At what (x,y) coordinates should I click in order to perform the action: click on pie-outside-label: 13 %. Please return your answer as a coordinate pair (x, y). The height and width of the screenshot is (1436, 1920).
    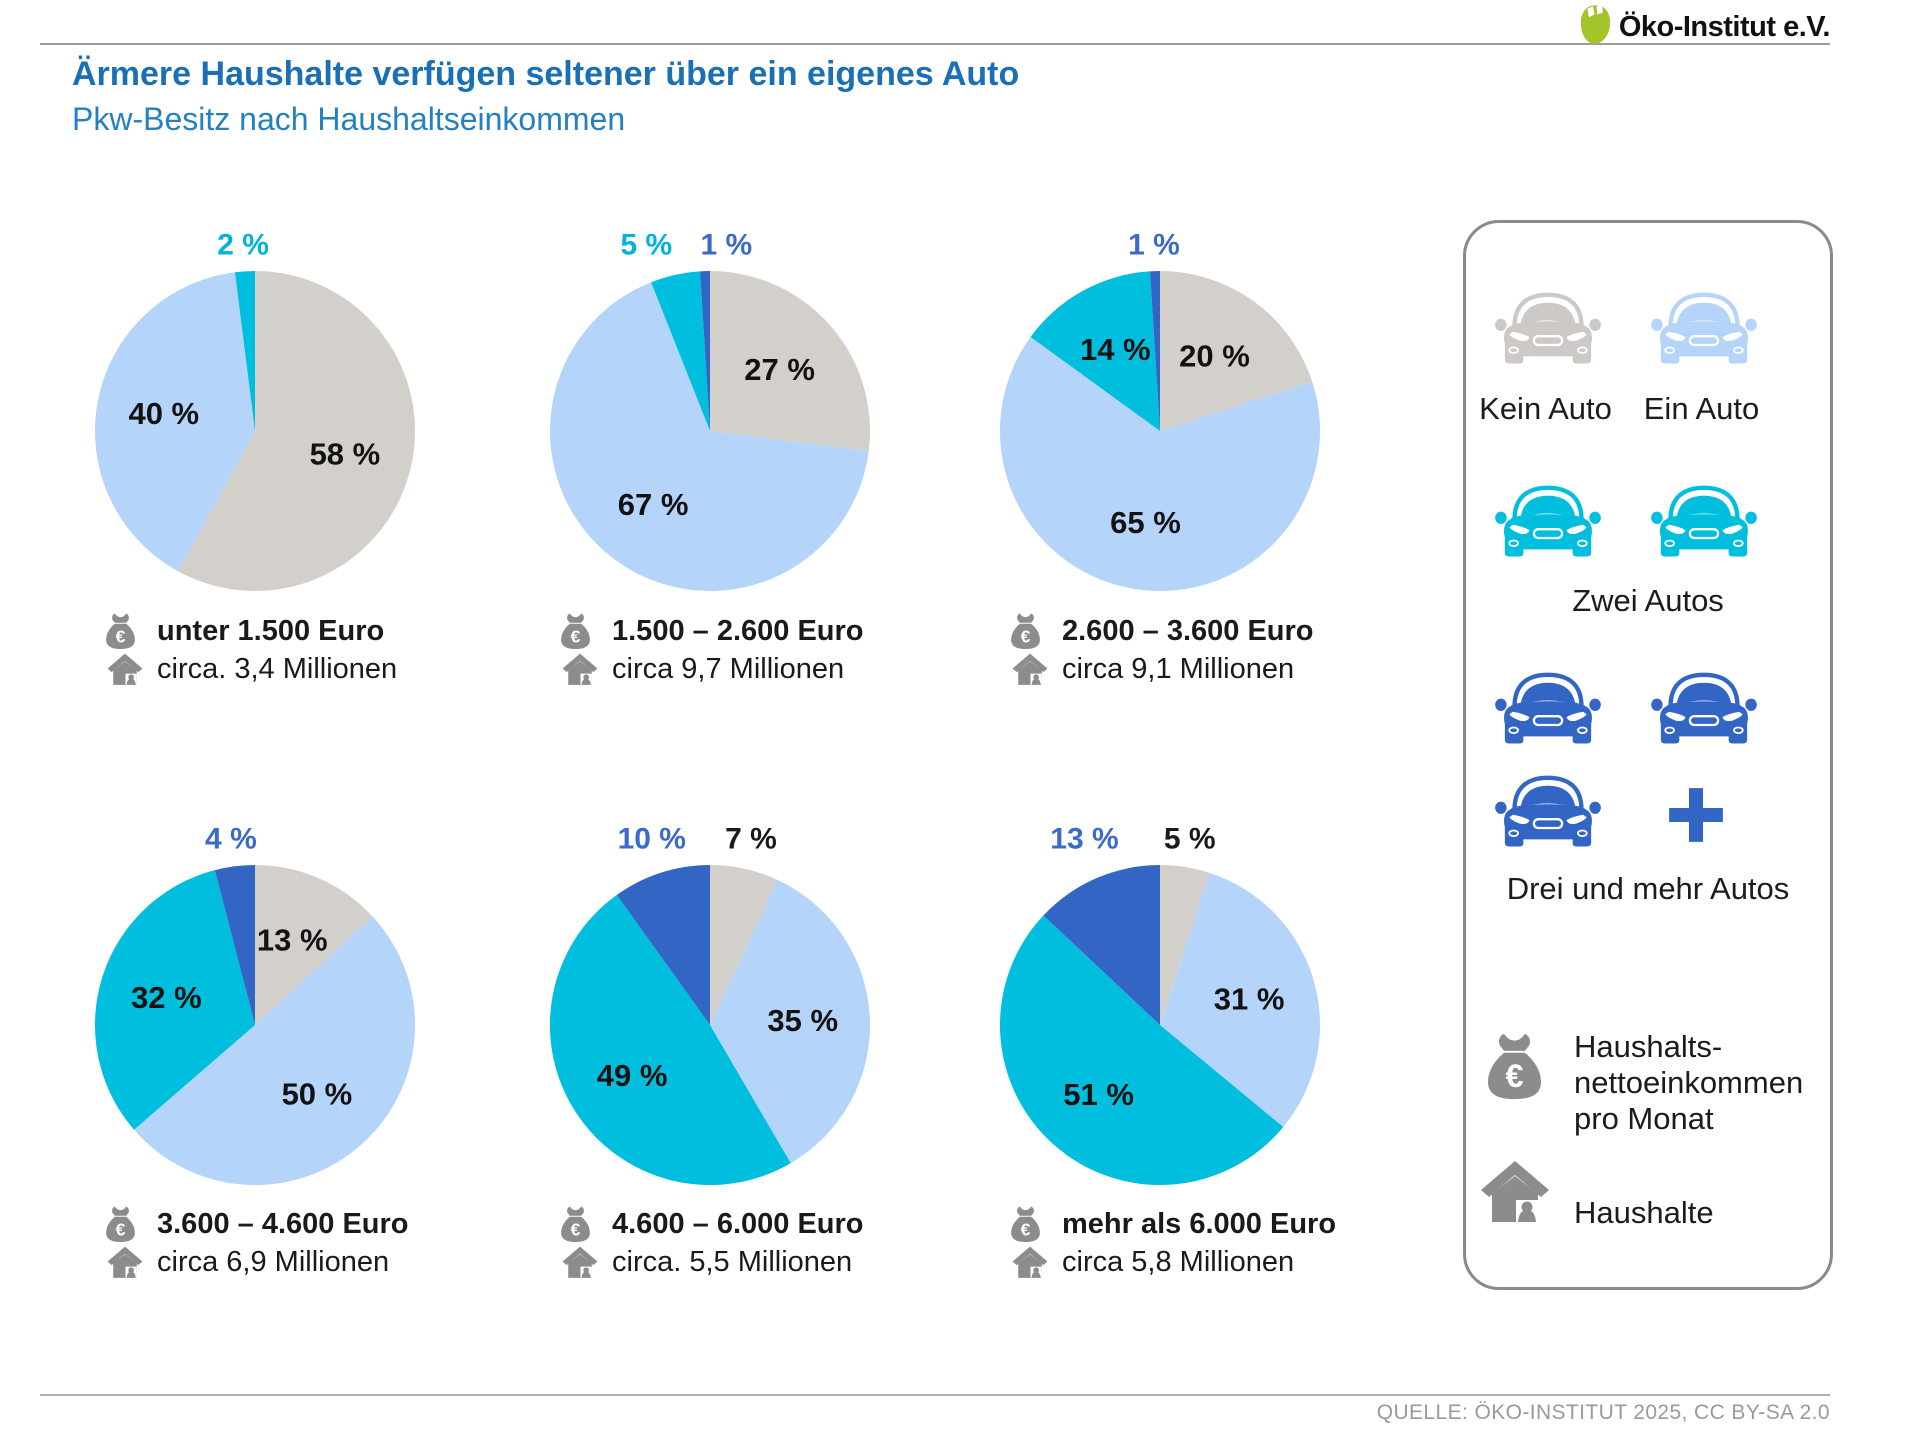
    Looking at the image, I should click on (1084, 839).